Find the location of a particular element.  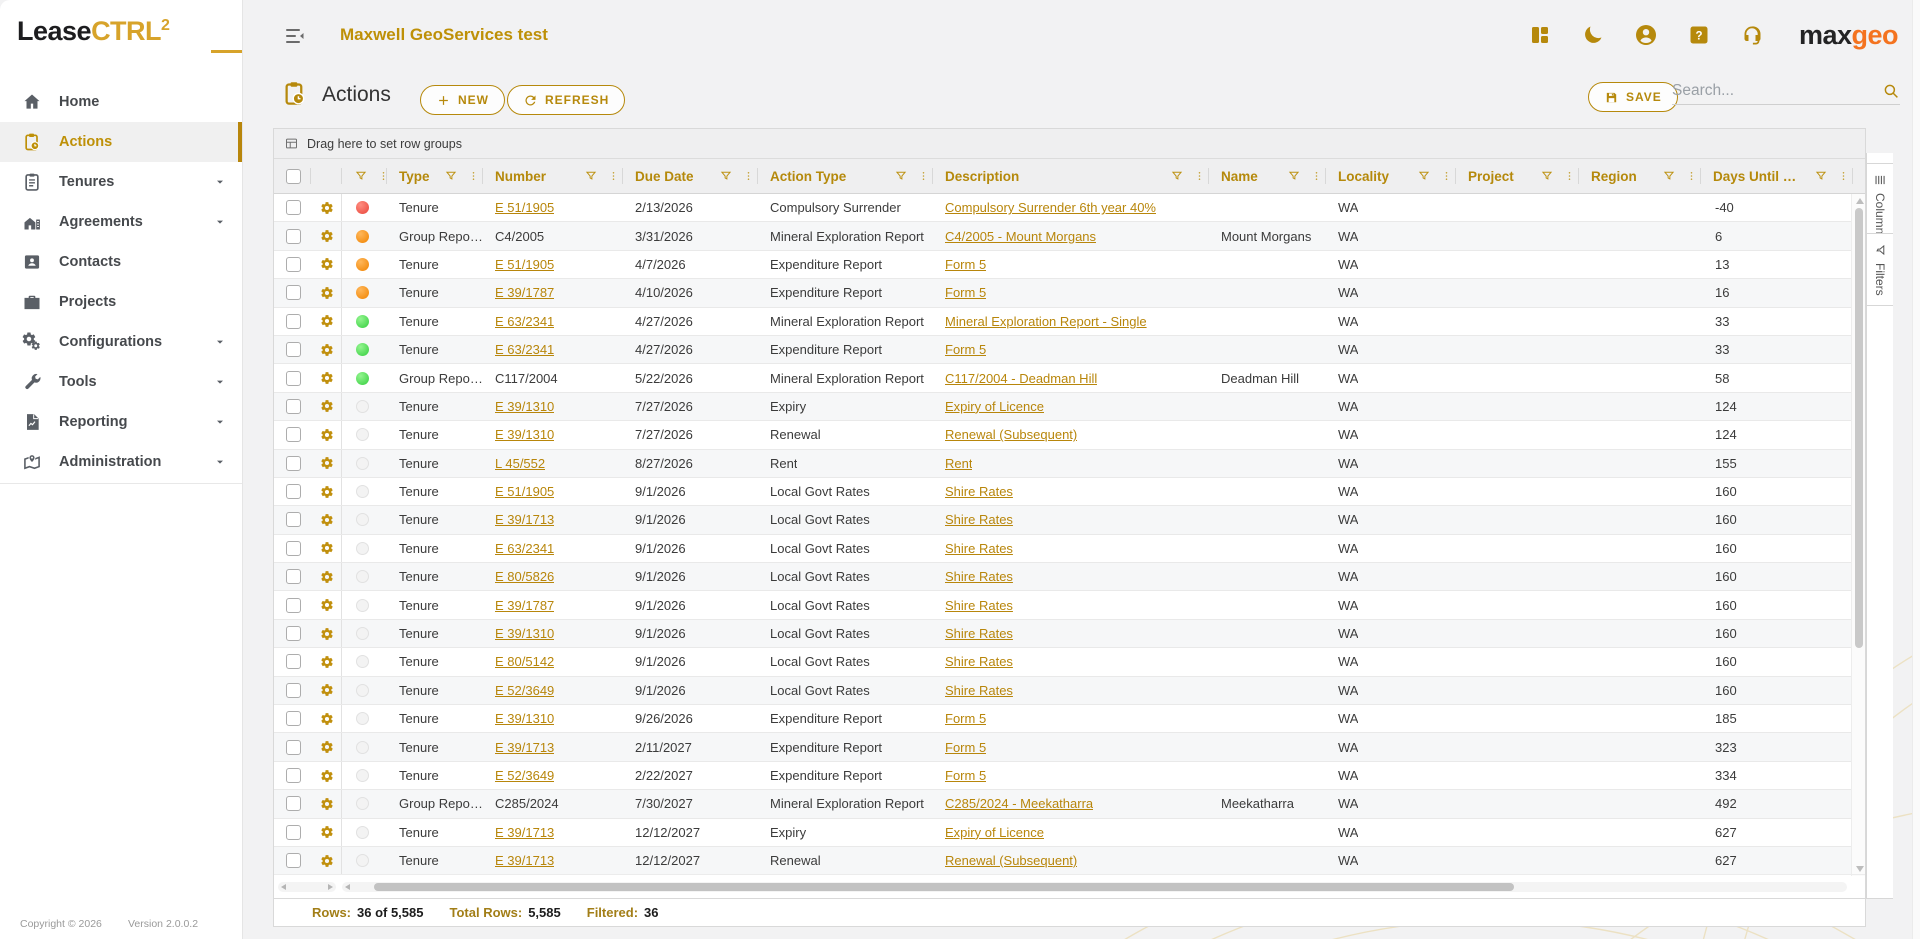

horizontal-scrollbar is located at coordinates (1094, 887).